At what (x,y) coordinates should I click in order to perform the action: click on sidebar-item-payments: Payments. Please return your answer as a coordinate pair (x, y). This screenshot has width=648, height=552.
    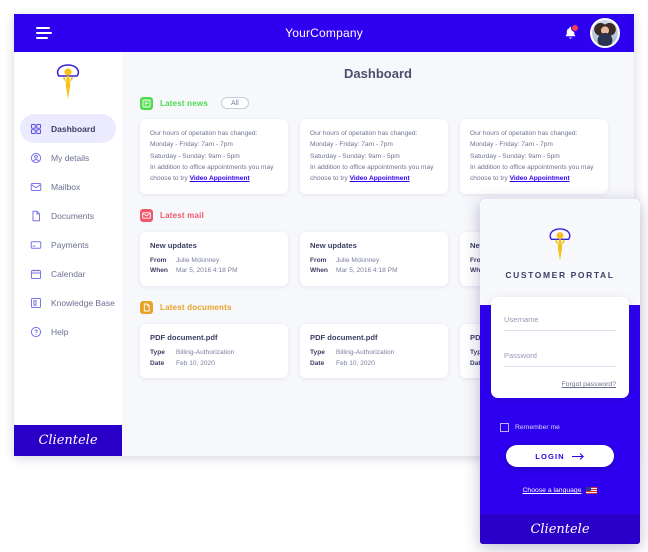
    Looking at the image, I should click on (68, 244).